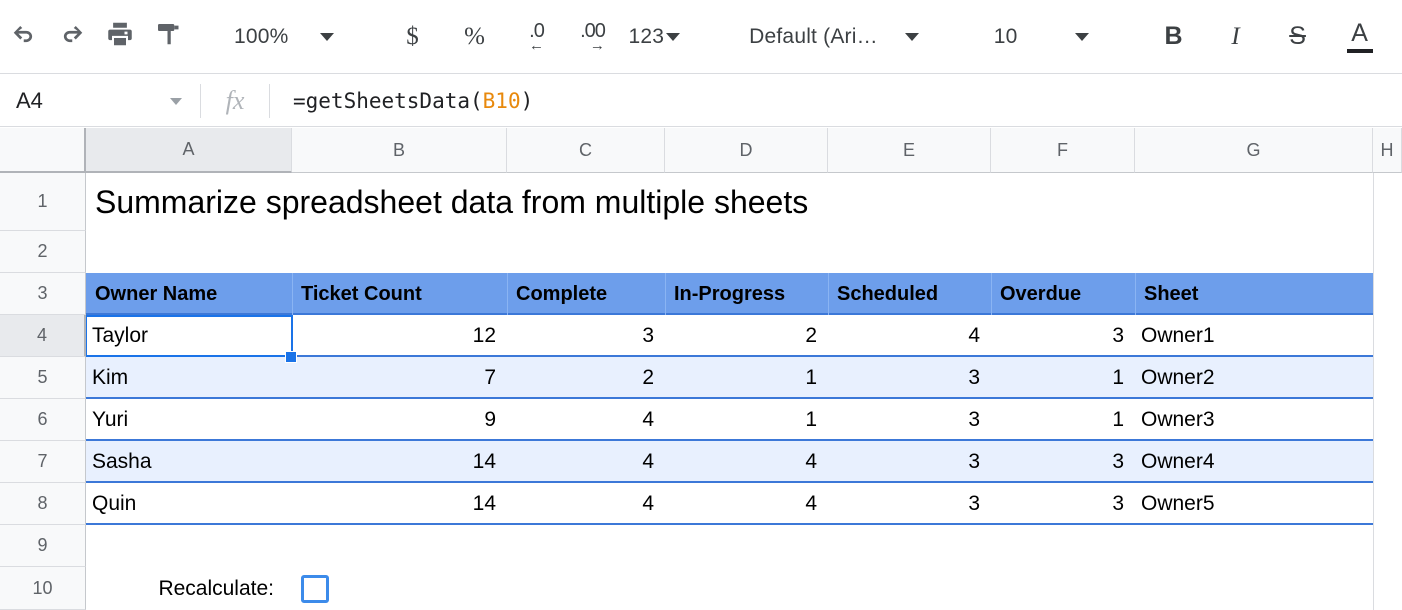  I want to click on row-header-1: 1, so click(43, 202).